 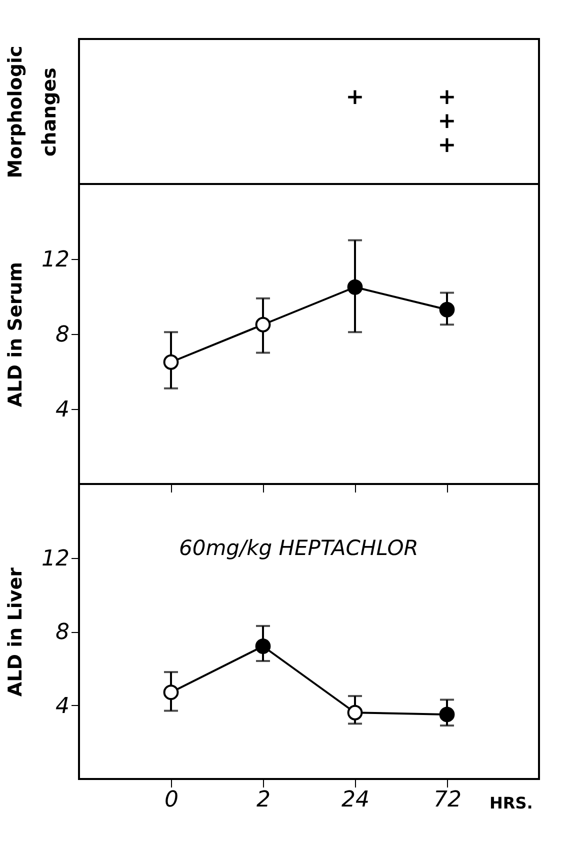 I want to click on x-tick-label: 0, so click(x=171, y=800).